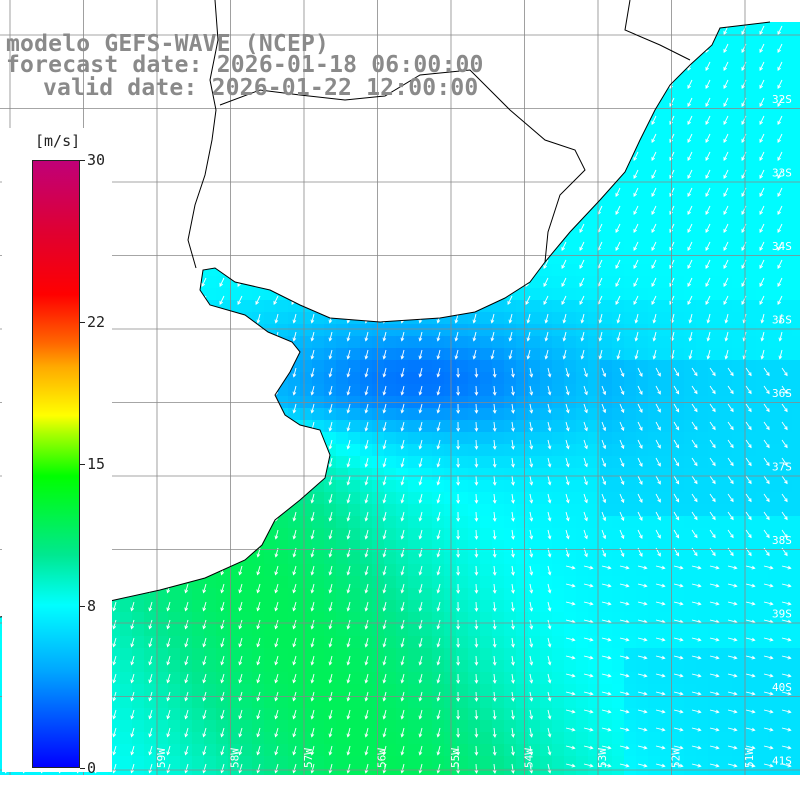 The height and width of the screenshot is (800, 800). Describe the element at coordinates (161, 758) in the screenshot. I see `lon-label: 59W` at that location.